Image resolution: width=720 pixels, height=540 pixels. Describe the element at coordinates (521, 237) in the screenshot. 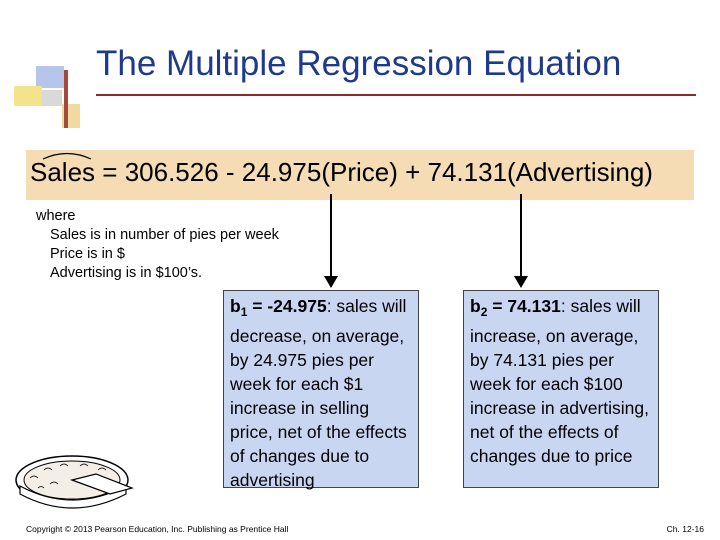

I see `arrow-to-box2` at that location.